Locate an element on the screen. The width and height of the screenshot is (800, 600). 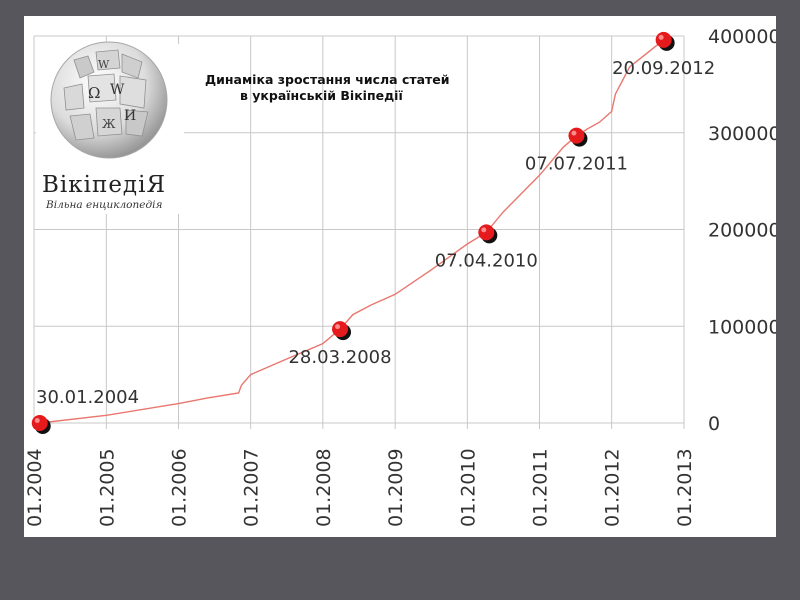
date-annotation: 07.04.2010 is located at coordinates (486, 260).